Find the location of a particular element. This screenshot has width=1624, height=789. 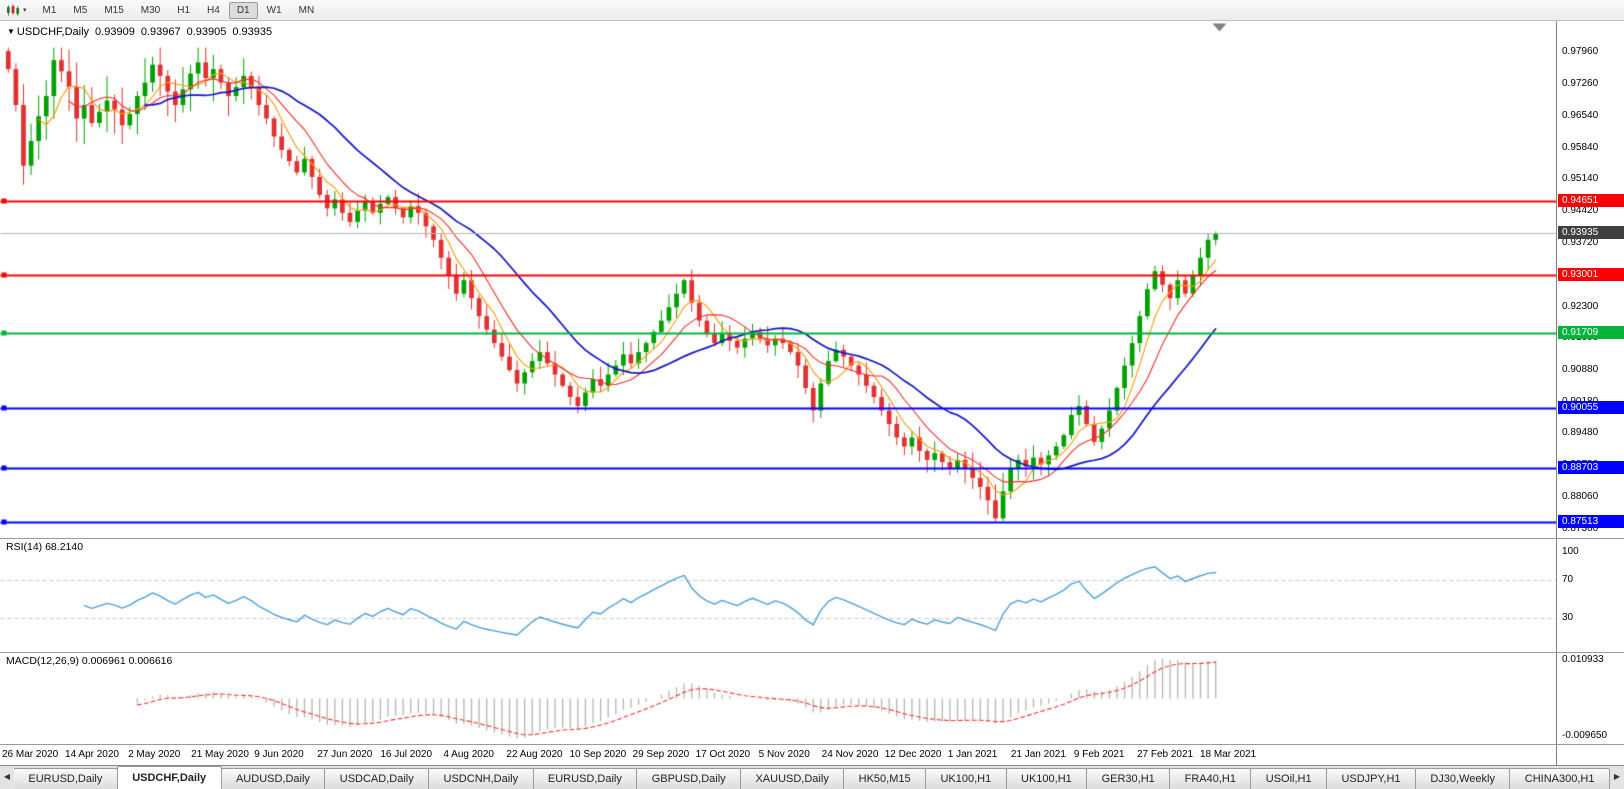

macd-canvas is located at coordinates (778, 698).